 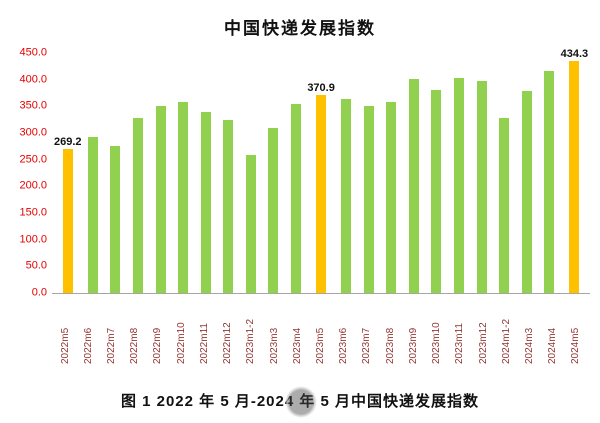 I want to click on x-tick-label: 2023m11, so click(x=460, y=329).